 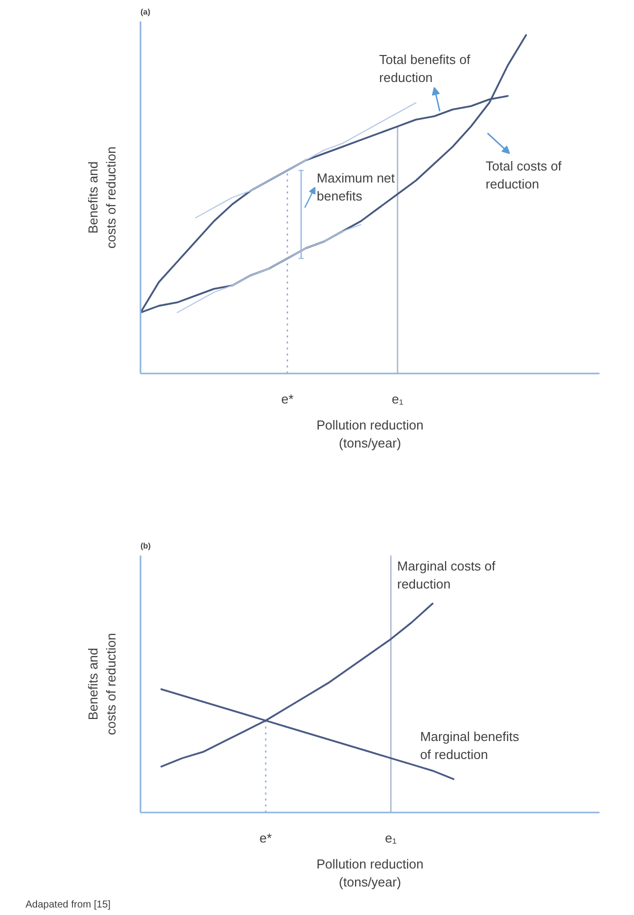 What do you see at coordinates (524, 175) in the screenshot?
I see `text: Total costs of reduction` at bounding box center [524, 175].